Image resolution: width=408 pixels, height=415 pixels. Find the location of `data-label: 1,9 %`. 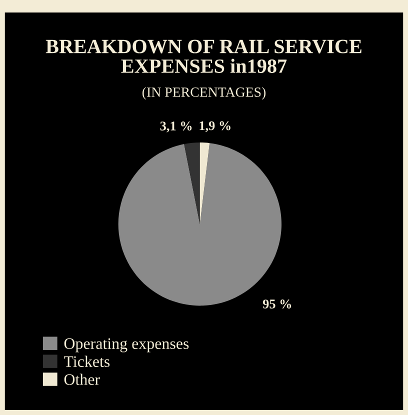

data-label: 1,9 % is located at coordinates (215, 126).